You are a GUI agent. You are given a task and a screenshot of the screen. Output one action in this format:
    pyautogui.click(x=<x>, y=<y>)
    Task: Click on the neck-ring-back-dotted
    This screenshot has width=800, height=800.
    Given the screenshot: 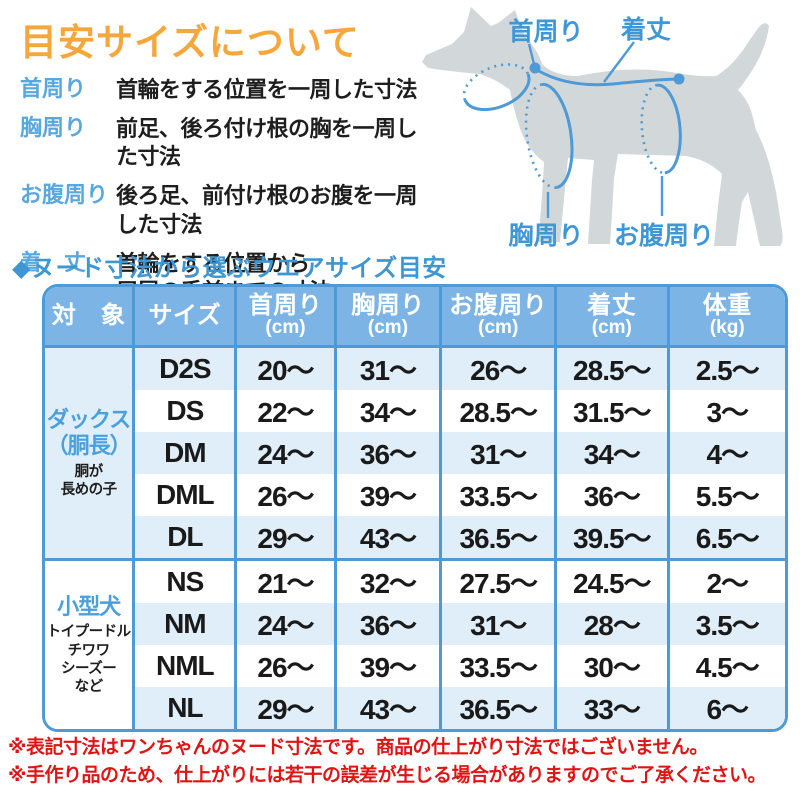 What is the action you would take?
    pyautogui.click(x=496, y=82)
    